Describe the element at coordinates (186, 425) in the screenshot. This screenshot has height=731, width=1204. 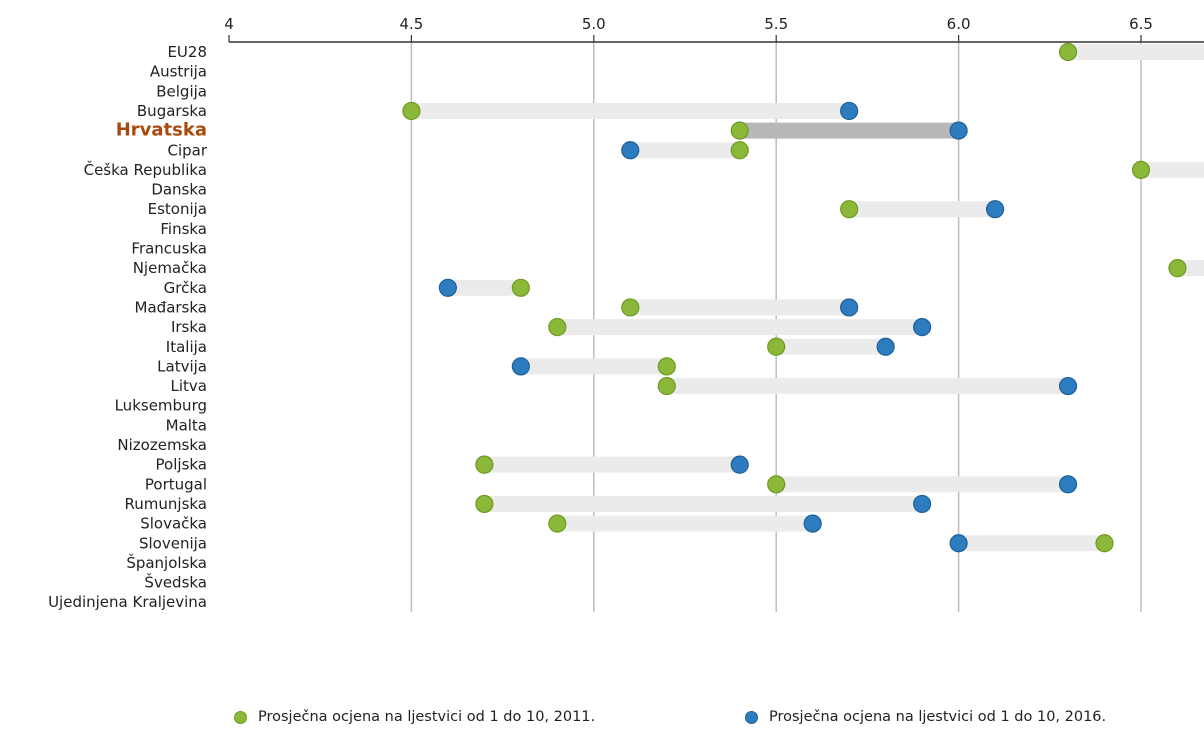
I see `category-label: Malta` at that location.